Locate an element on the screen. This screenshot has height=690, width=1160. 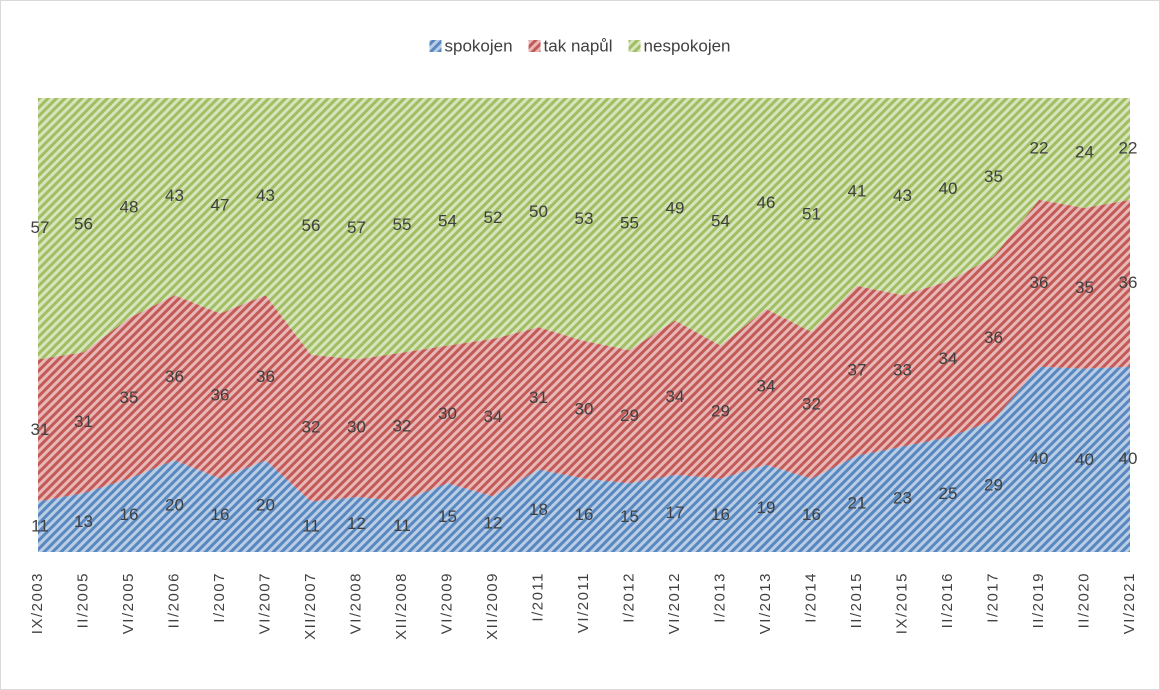
data-label: 53 is located at coordinates (584, 218).